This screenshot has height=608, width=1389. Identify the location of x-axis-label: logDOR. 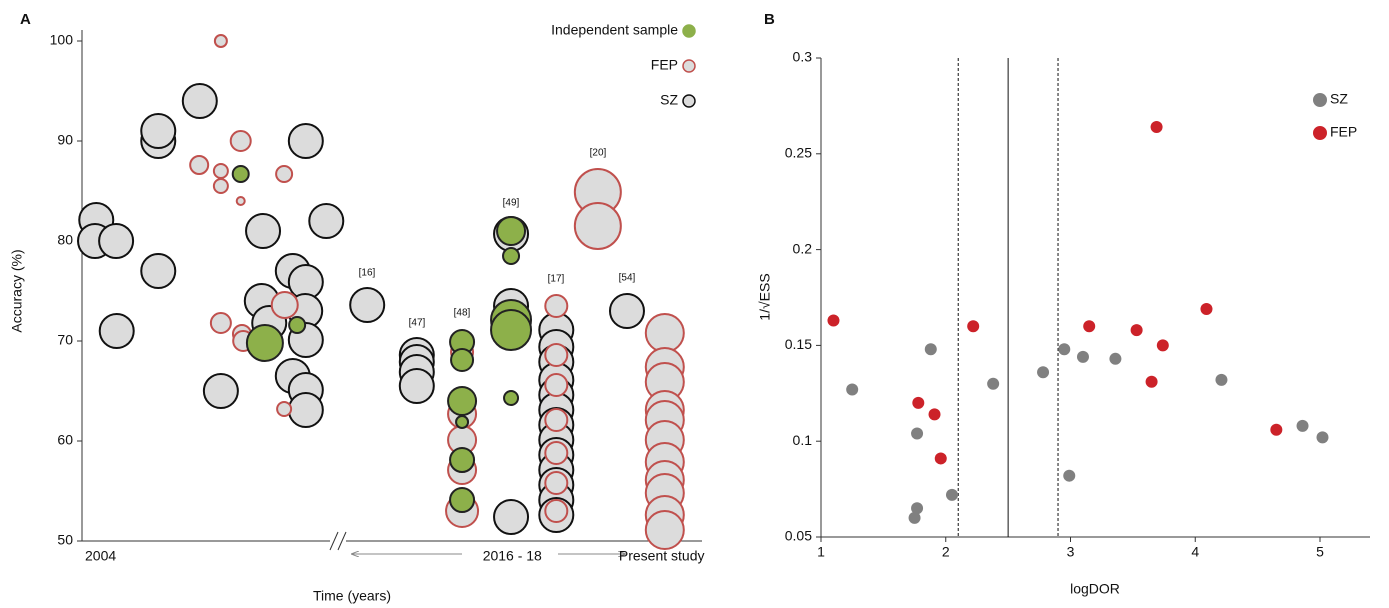
(1095, 589).